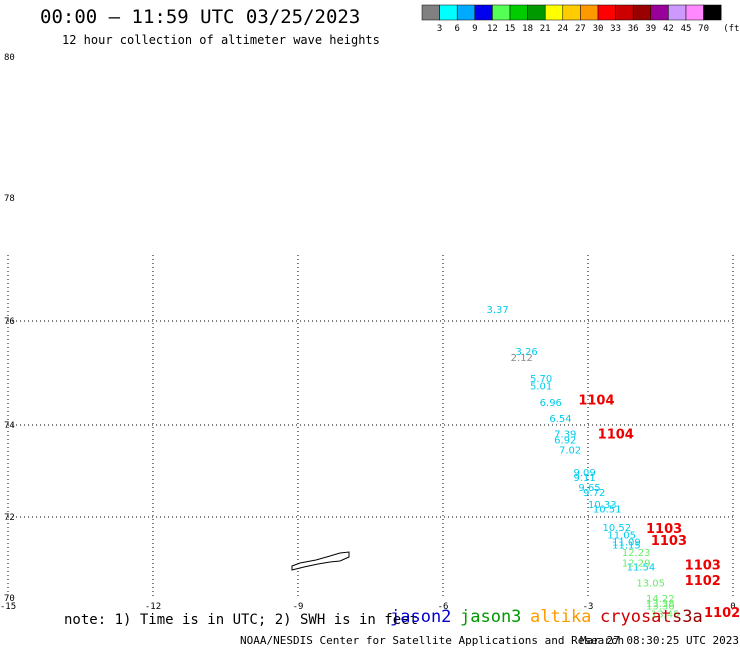 The width and height of the screenshot is (740, 650). Describe the element at coordinates (474, 29) in the screenshot. I see `colorbar-label: 9` at that location.